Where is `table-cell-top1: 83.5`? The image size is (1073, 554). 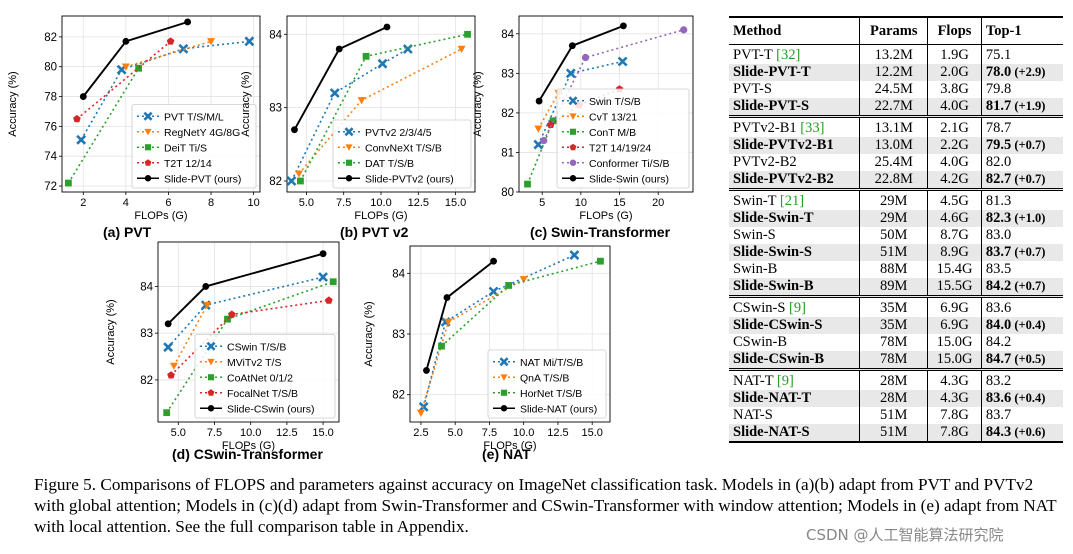 table-cell-top1: 83.5 is located at coordinates (1022, 269).